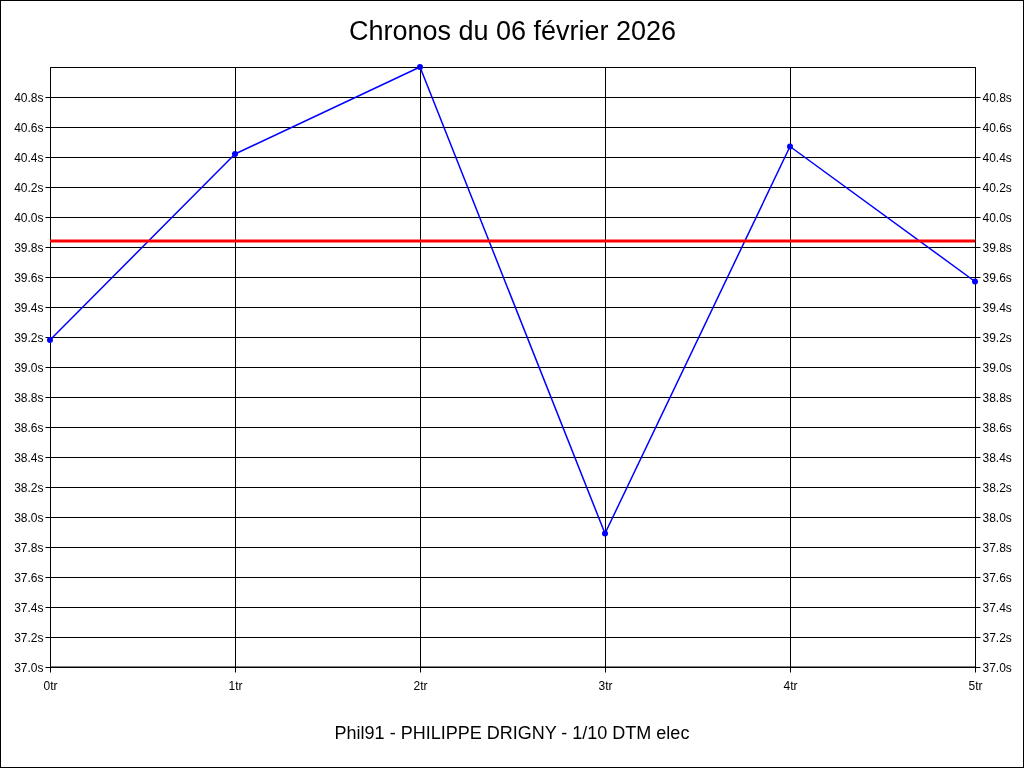  What do you see at coordinates (997, 637) in the screenshot?
I see `y2-tick-label: 37.2s` at bounding box center [997, 637].